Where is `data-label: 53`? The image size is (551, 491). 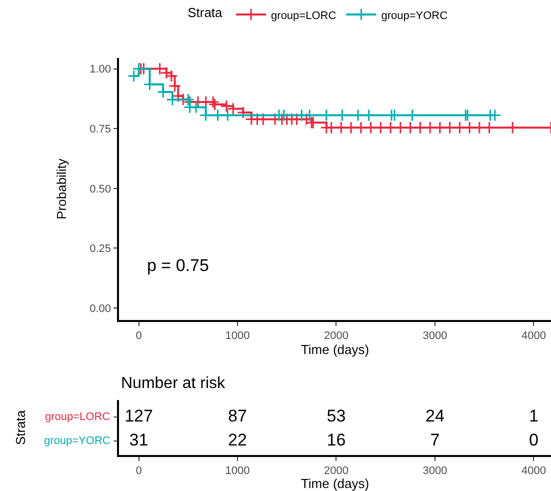 data-label: 53 is located at coordinates (336, 416).